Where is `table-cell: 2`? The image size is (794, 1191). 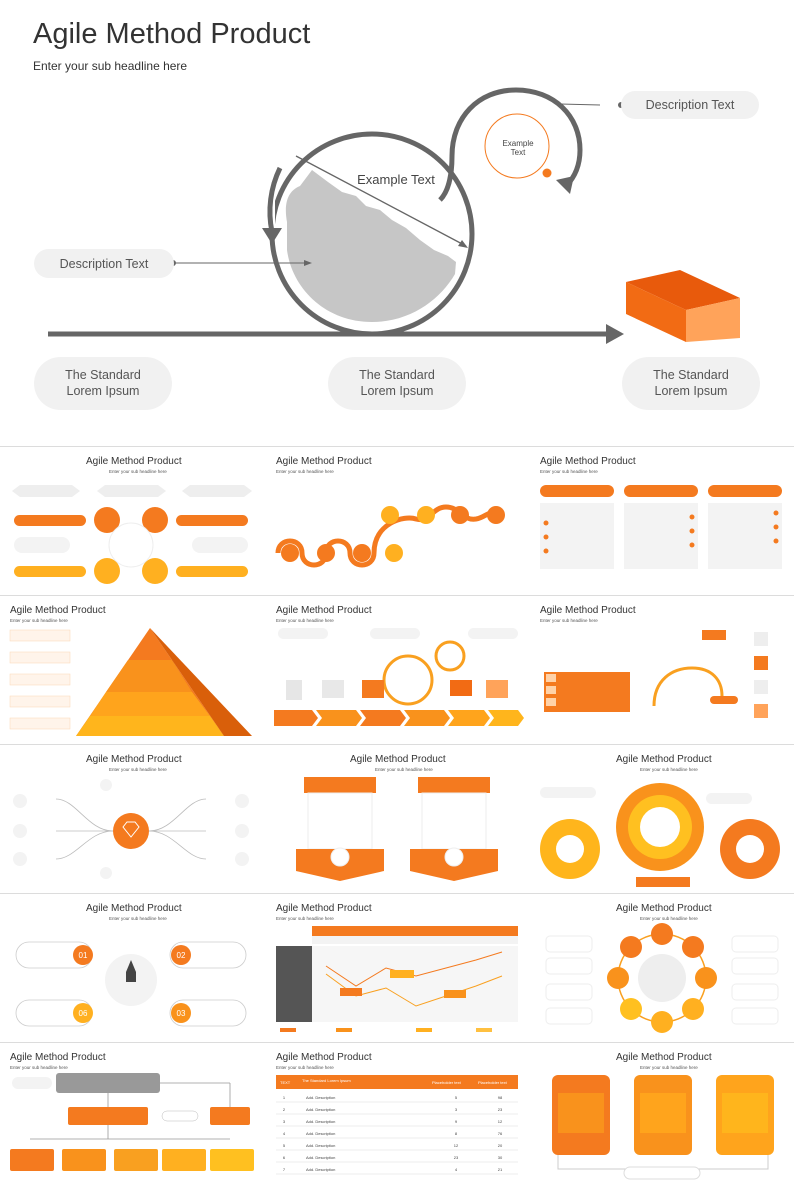
table-cell: 2 is located at coordinates (284, 1109).